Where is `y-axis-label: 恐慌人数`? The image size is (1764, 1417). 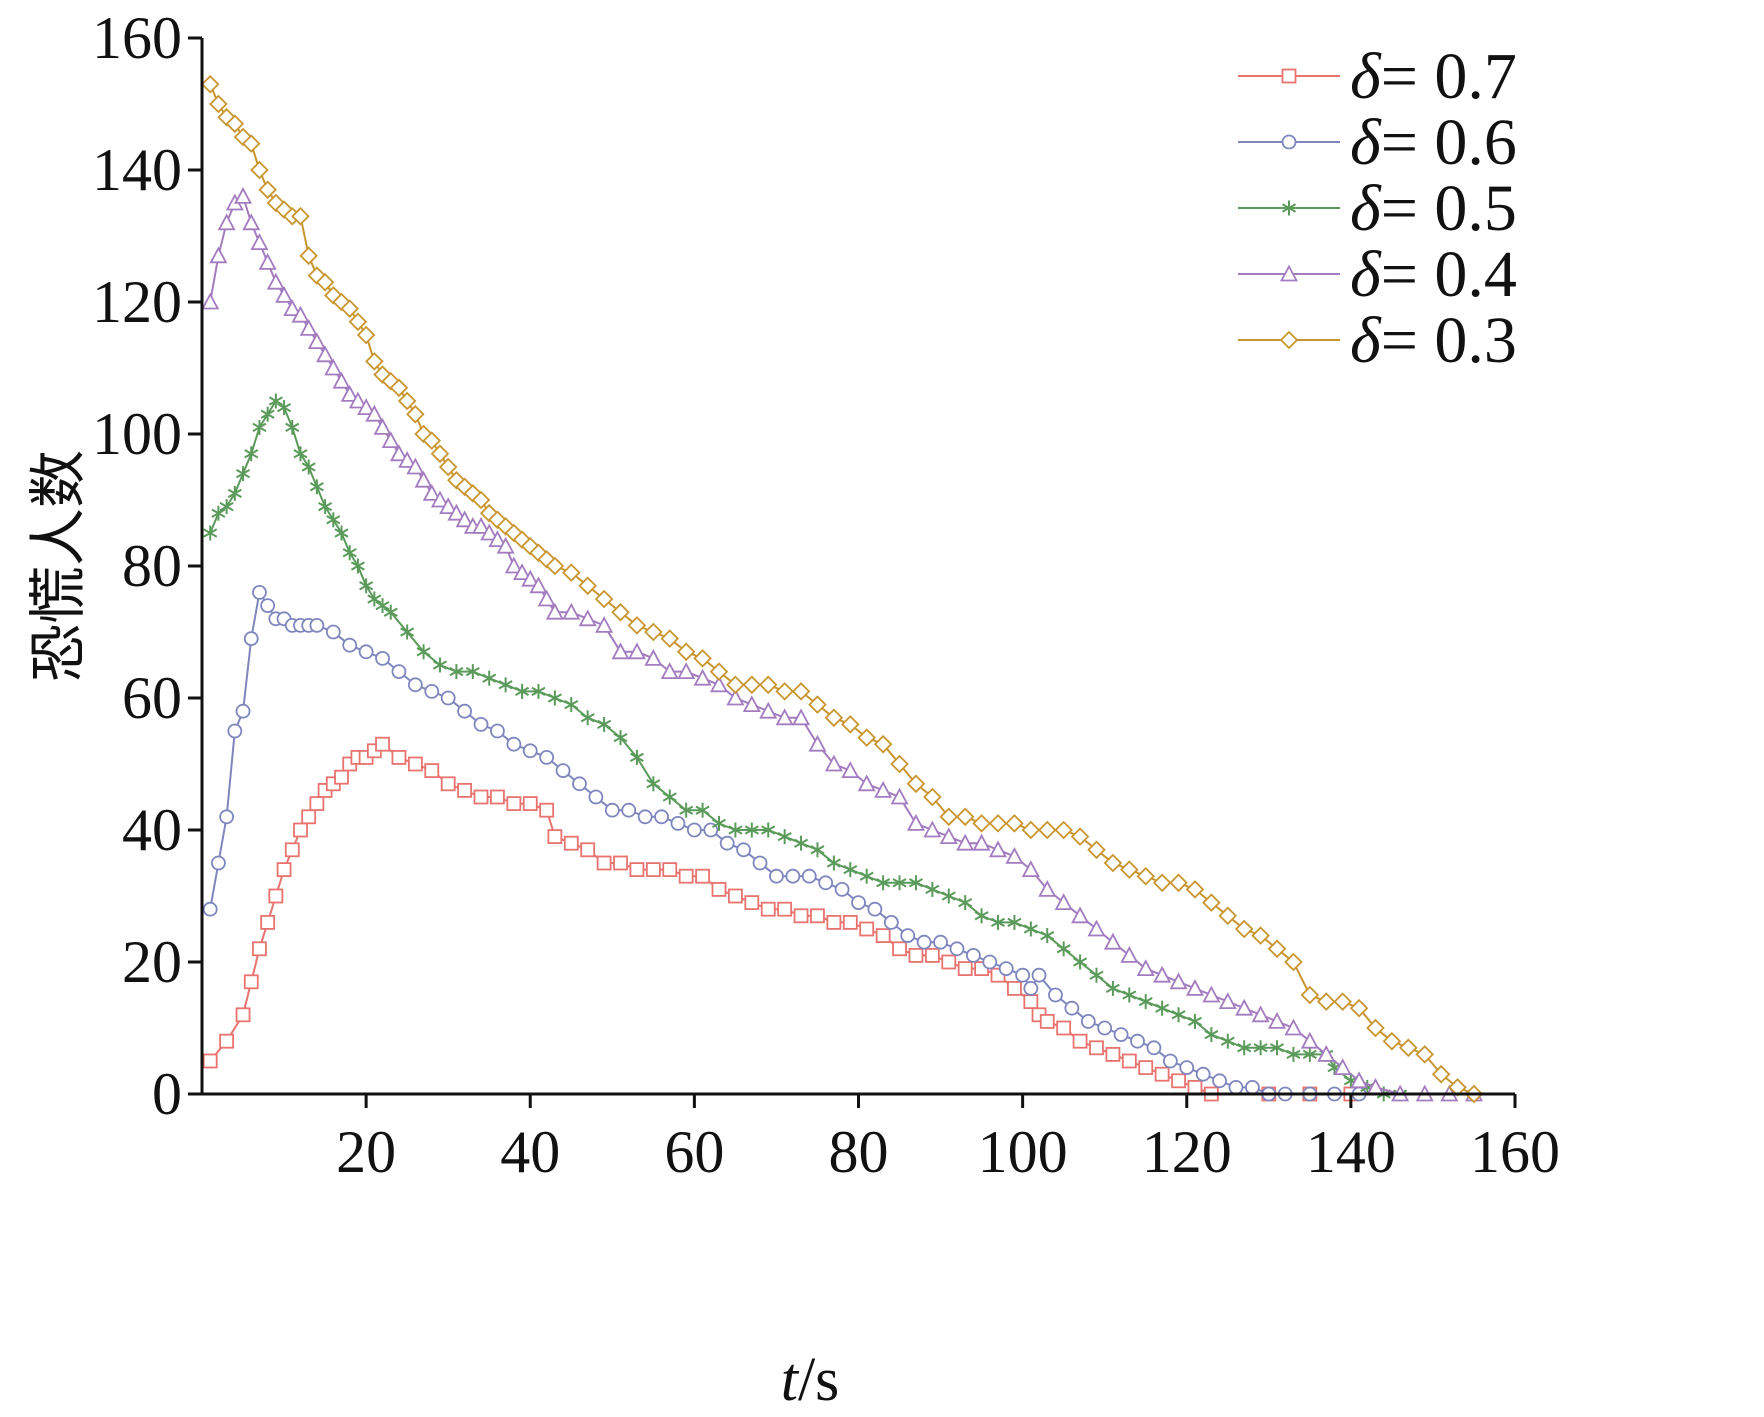
y-axis-label: 恐慌人数 is located at coordinates (58, 566).